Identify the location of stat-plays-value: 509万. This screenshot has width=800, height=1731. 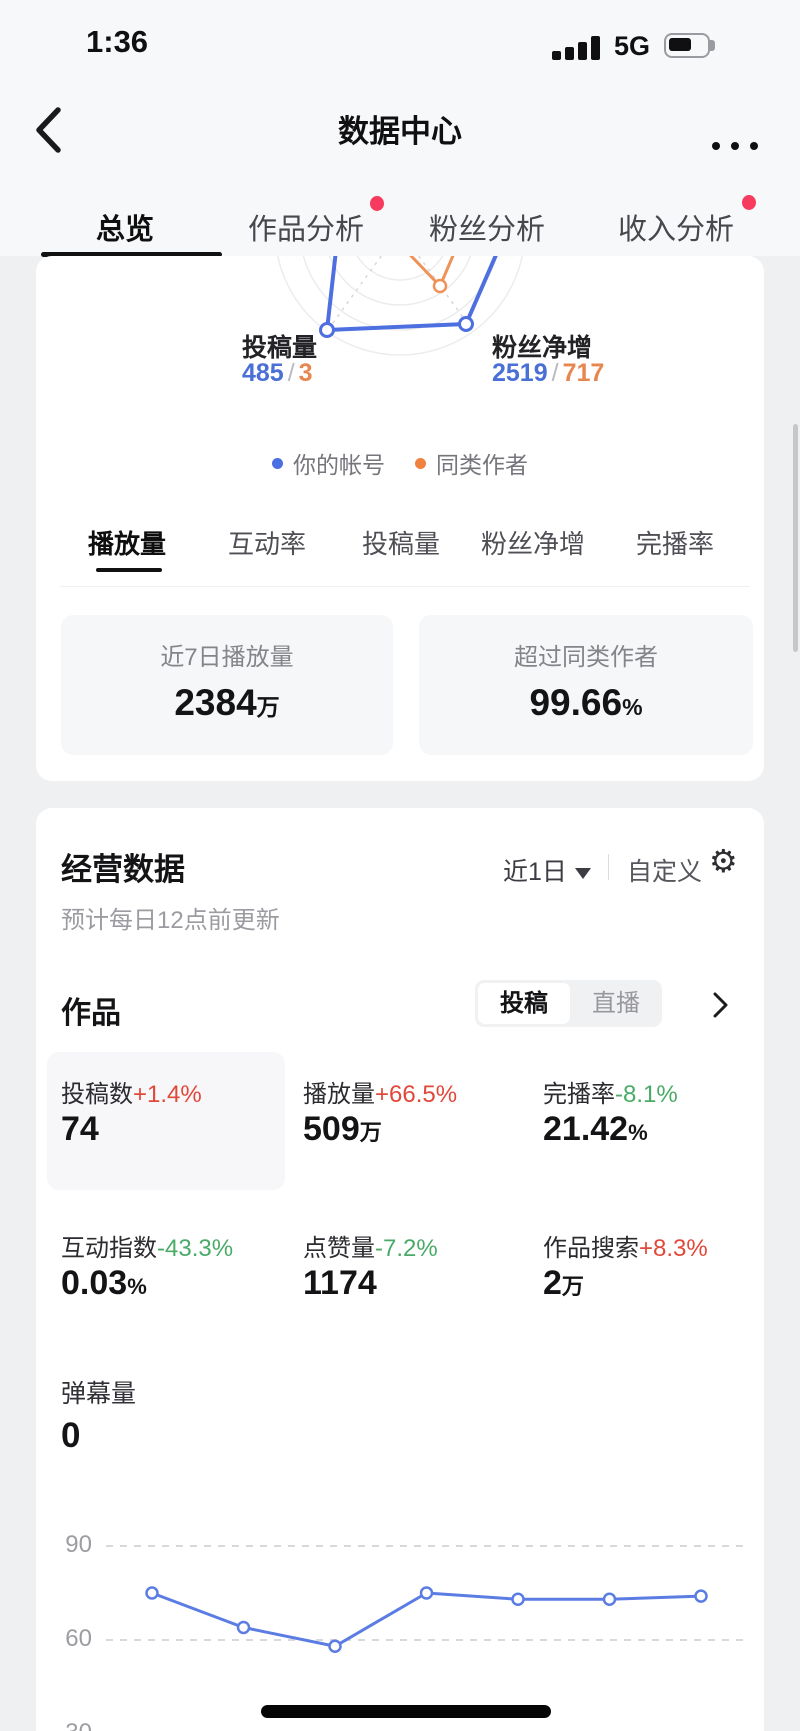
(342, 1129).